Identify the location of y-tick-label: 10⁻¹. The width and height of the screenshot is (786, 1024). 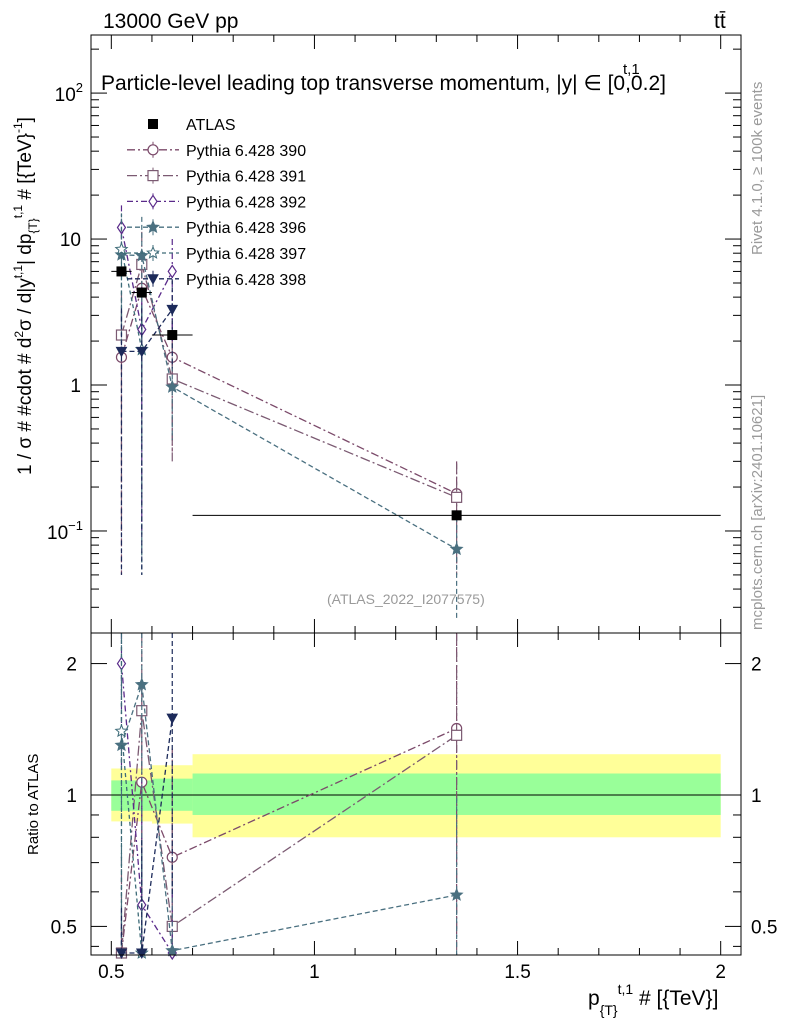
(65, 531).